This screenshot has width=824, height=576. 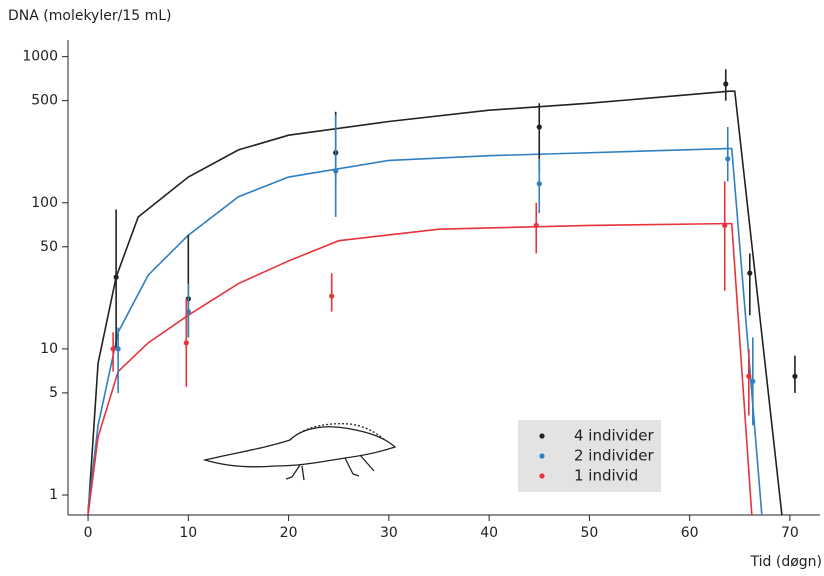 I want to click on y-tick-label: 1, so click(x=53, y=495).